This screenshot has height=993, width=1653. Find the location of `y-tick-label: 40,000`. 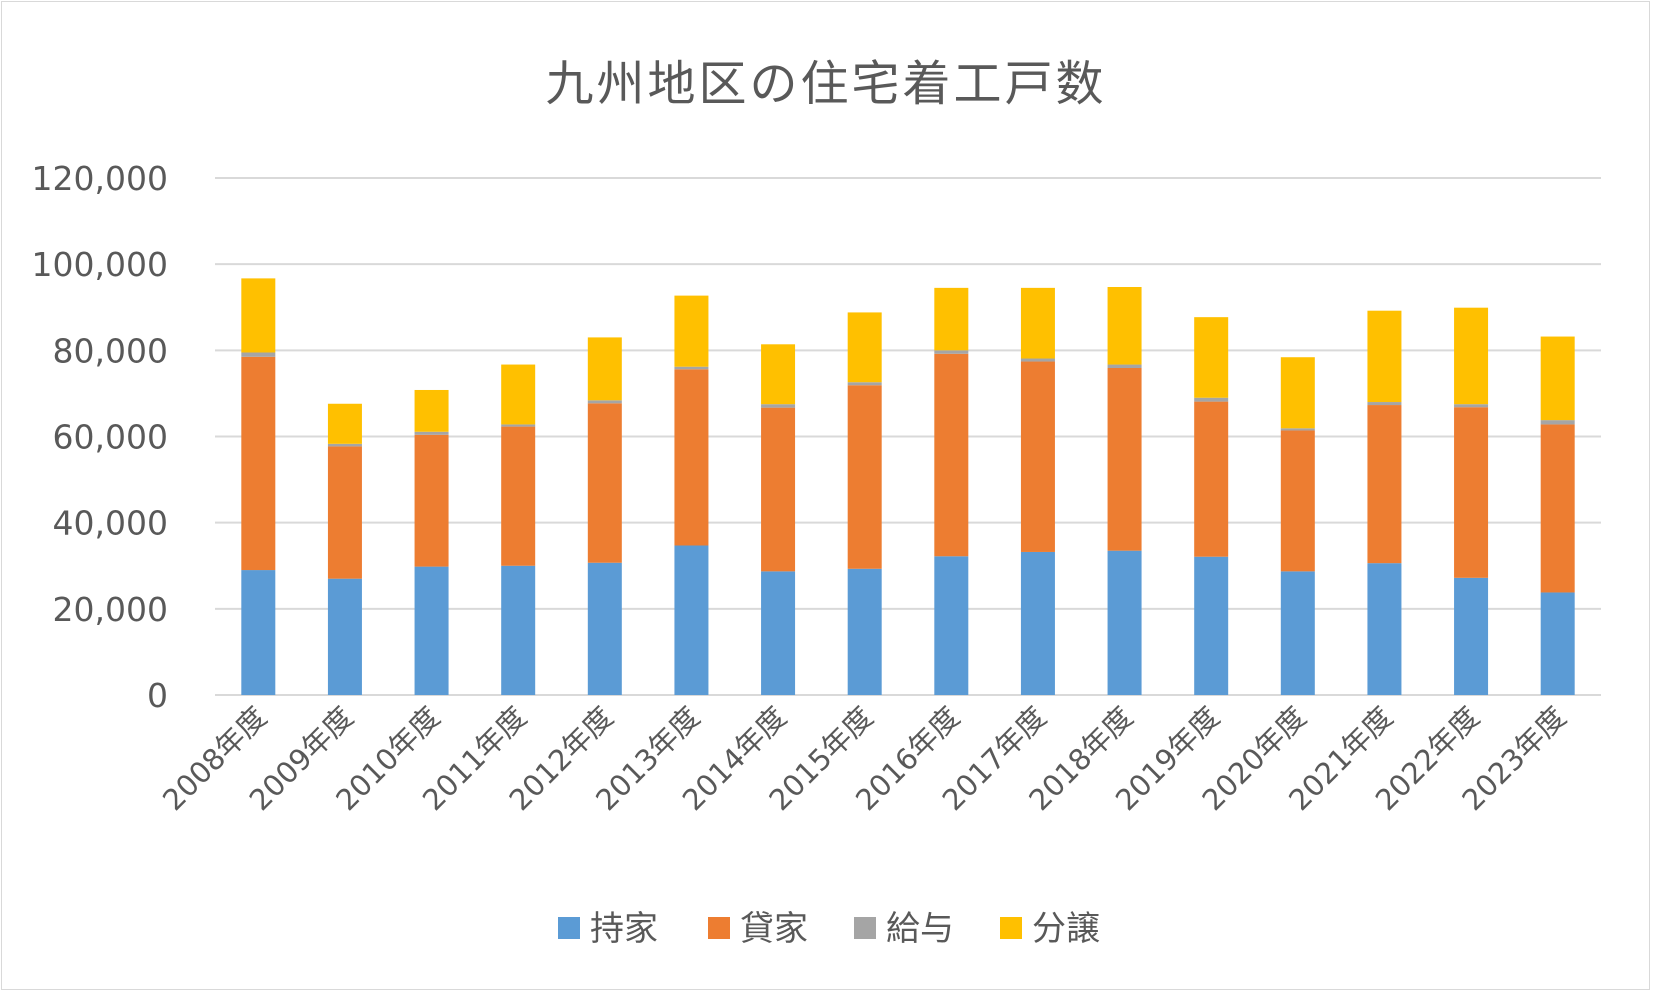

y-tick-label: 40,000 is located at coordinates (110, 523).